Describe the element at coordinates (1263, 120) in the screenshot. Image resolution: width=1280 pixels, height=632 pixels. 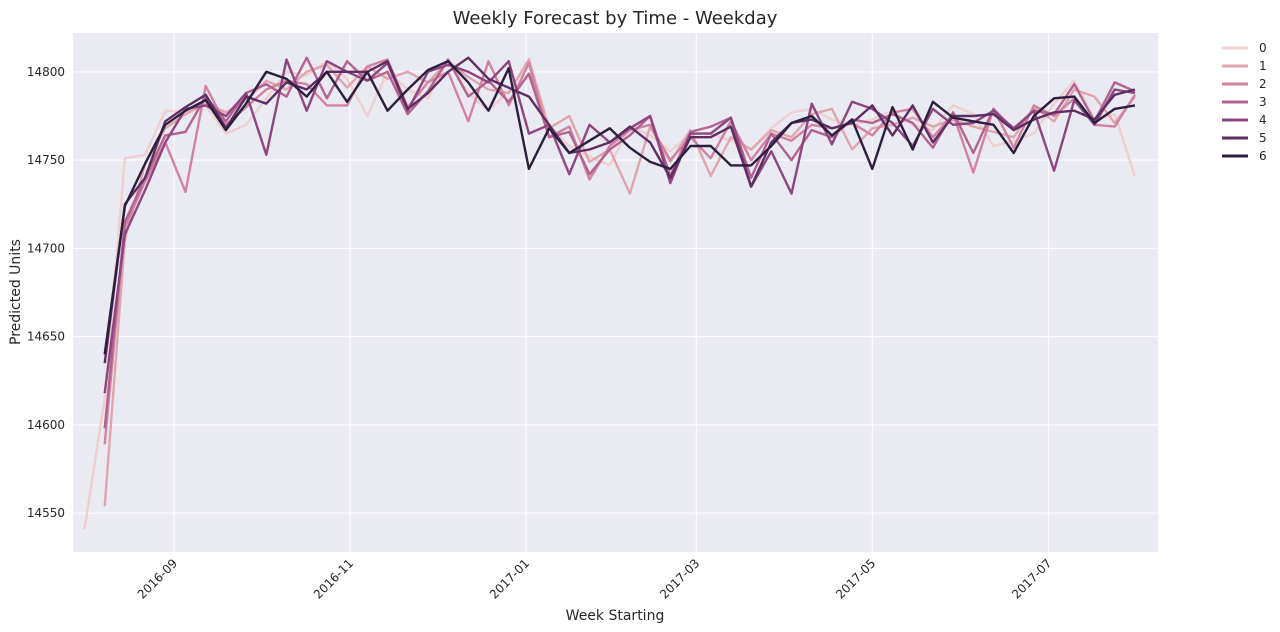
I see `legend-label-4: 4` at that location.